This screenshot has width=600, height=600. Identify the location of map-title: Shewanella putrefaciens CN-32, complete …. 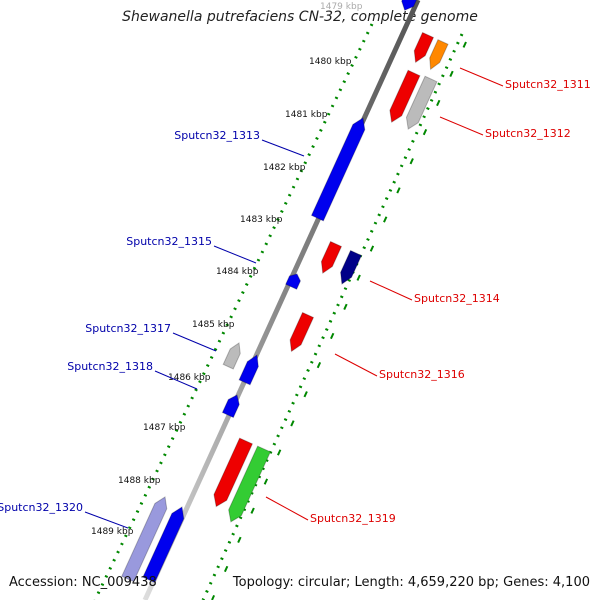
(300, 17).